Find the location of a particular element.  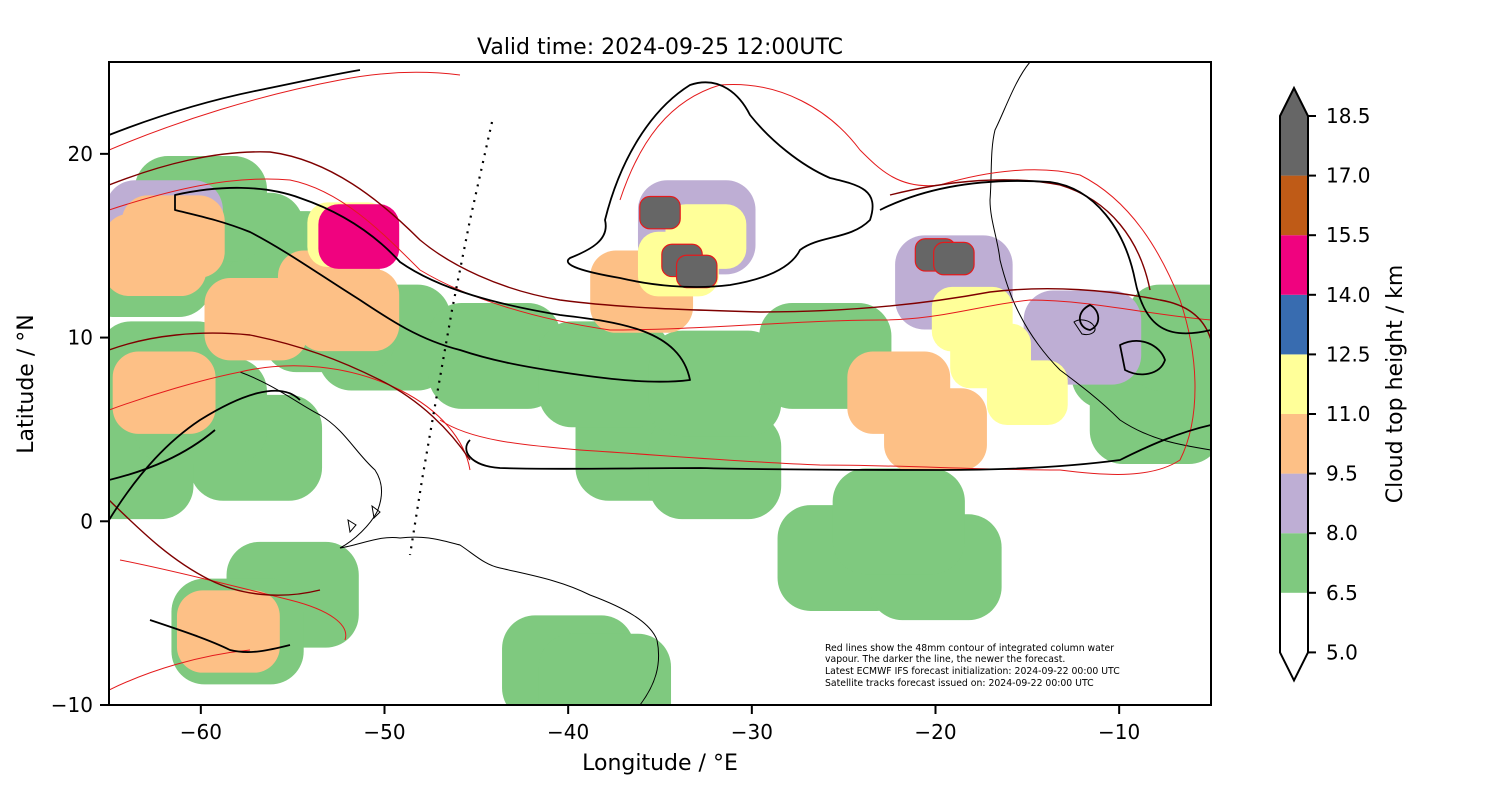

x-axis: −60 −50 −40 −30 −20 −10 is located at coordinates (660, 724).